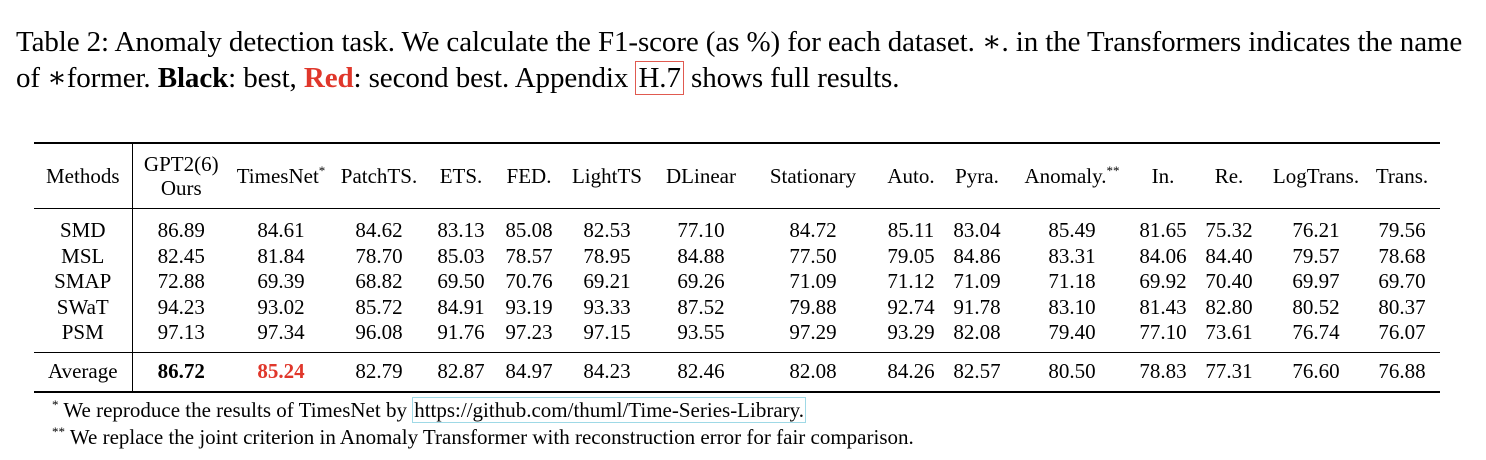  Describe the element at coordinates (529, 332) in the screenshot. I see `table-cell: 97.23` at that location.